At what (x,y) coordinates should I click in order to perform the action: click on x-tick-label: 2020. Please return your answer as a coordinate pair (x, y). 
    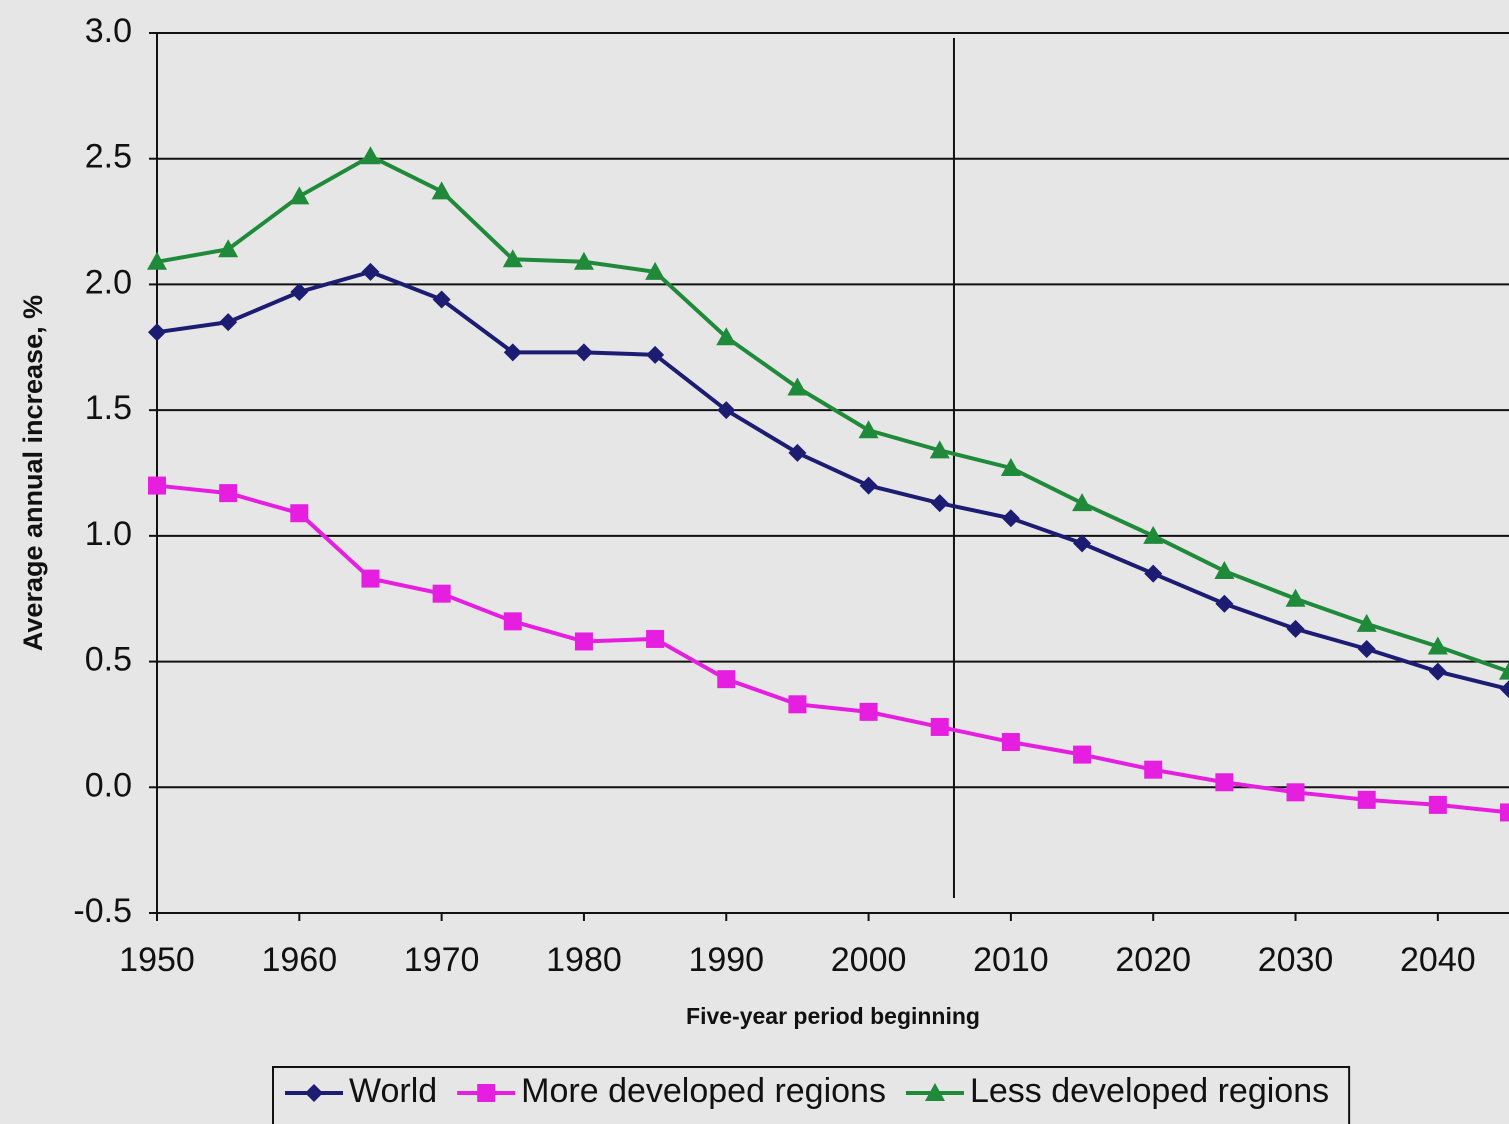
    Looking at the image, I should click on (1153, 960).